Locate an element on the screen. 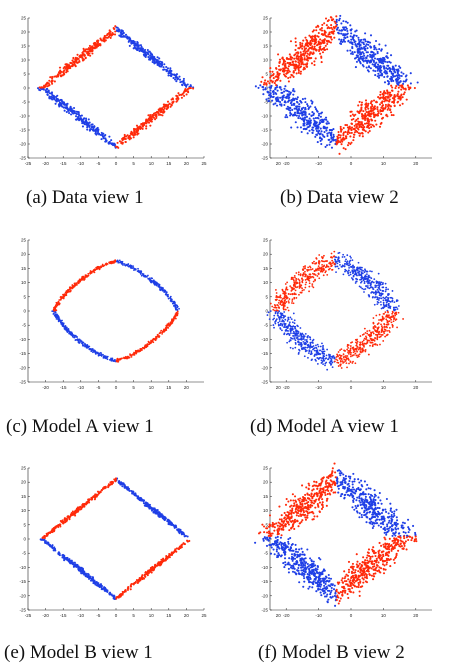  x-tick-label: -25 is located at coordinates (28, 163).